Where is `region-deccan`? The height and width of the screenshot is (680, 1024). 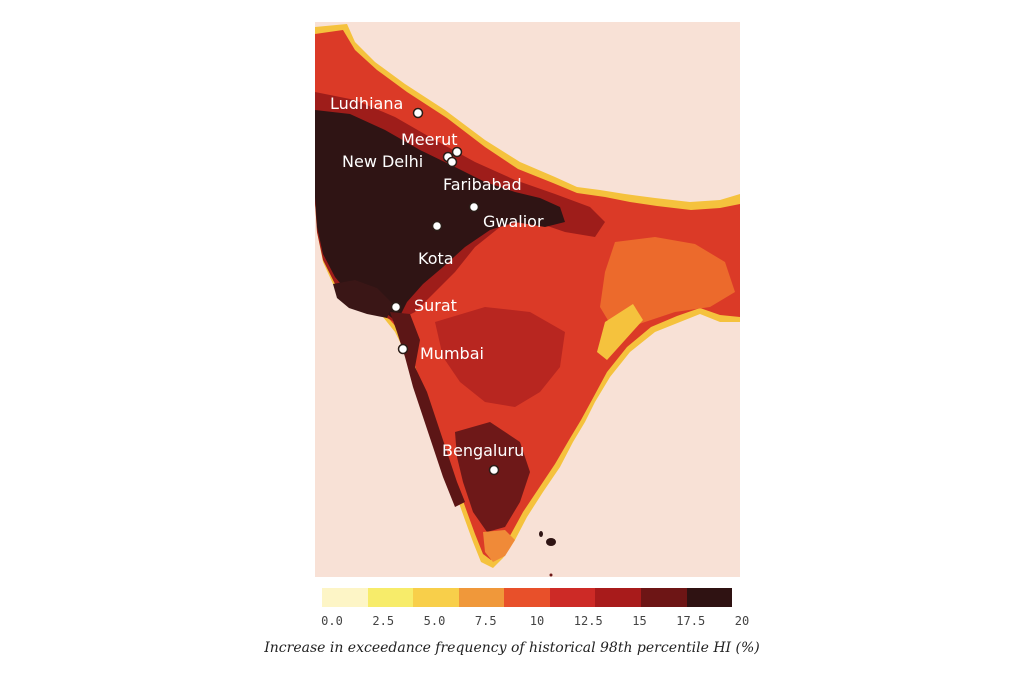 region-deccan is located at coordinates (500, 357).